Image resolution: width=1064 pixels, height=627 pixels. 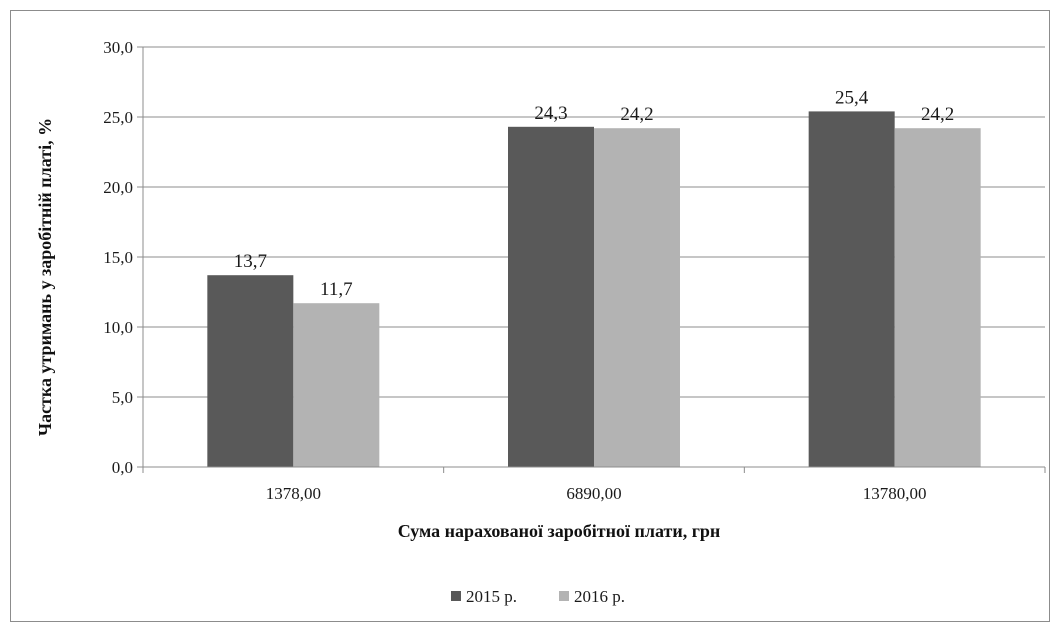 What do you see at coordinates (250, 261) in the screenshot?
I see `data-label: 13,7` at bounding box center [250, 261].